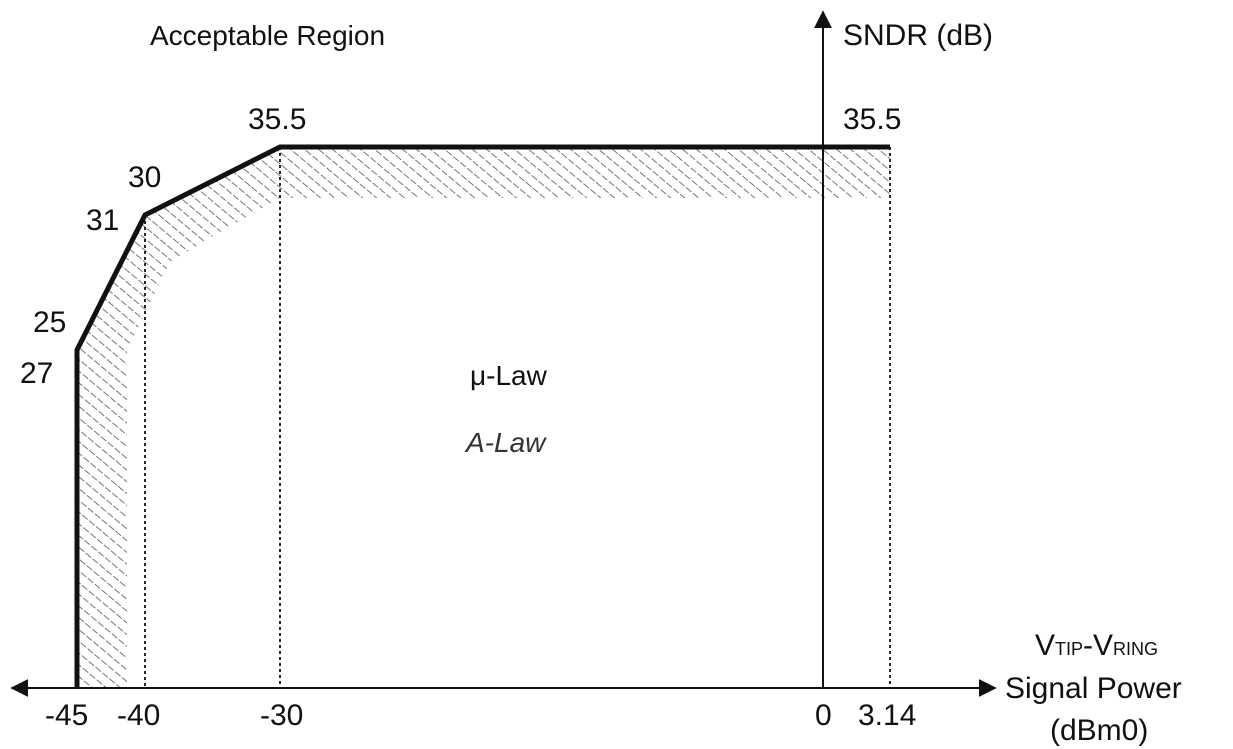 The height and width of the screenshot is (749, 1233). I want to click on region-label-a-law: A-Law, so click(505, 442).